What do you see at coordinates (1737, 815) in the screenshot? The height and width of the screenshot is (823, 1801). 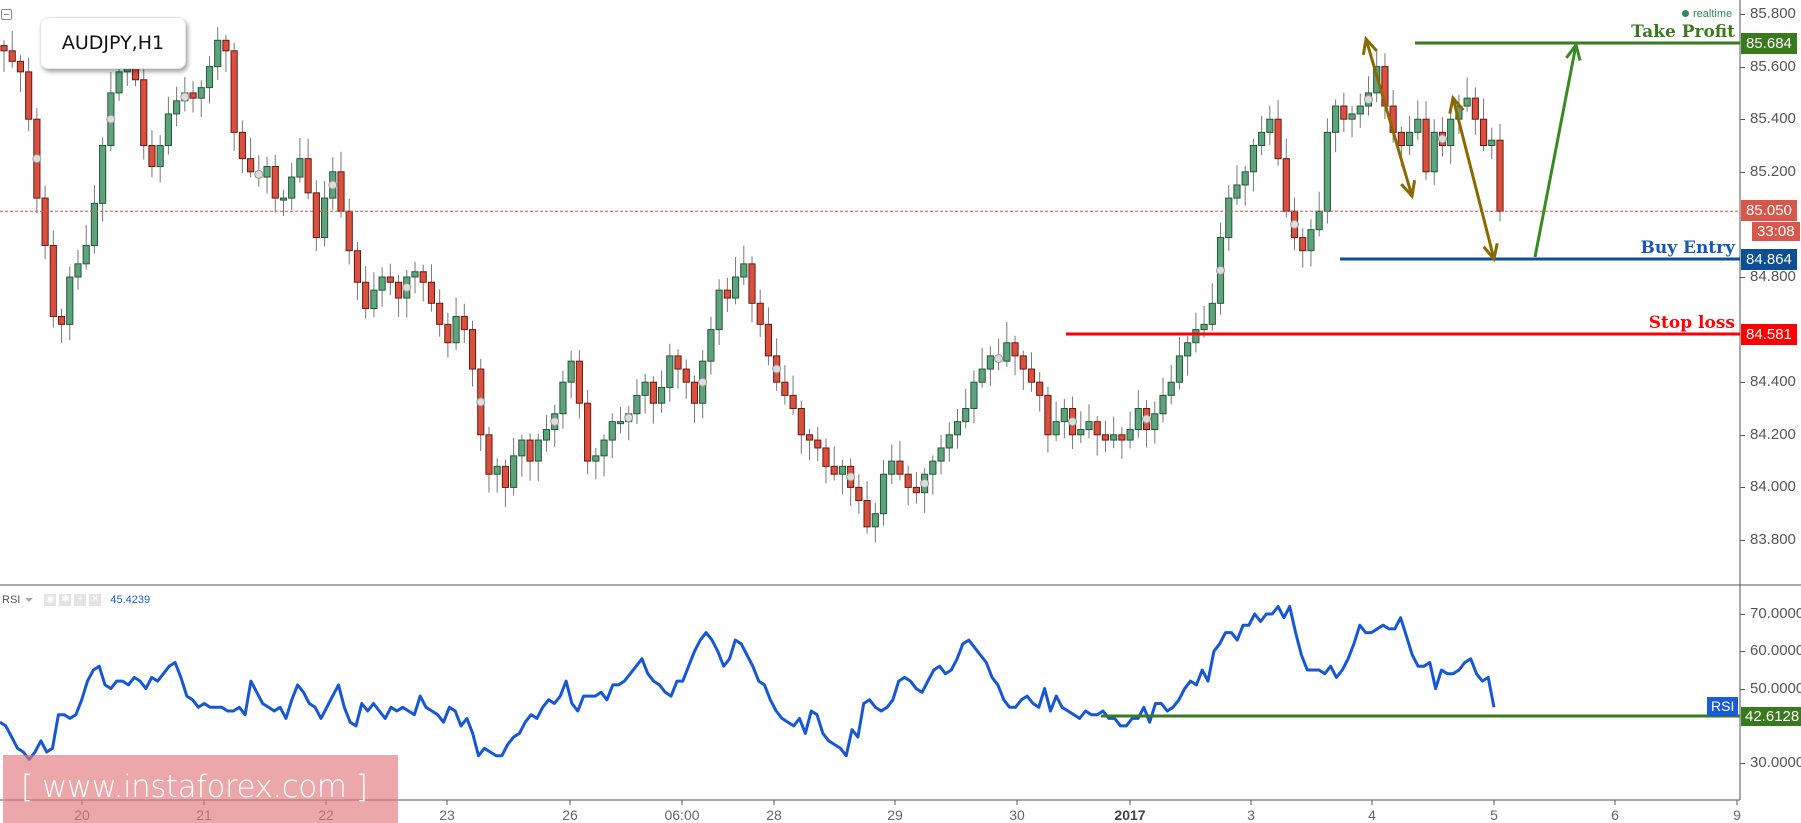 I see `time-tick-label: 9` at bounding box center [1737, 815].